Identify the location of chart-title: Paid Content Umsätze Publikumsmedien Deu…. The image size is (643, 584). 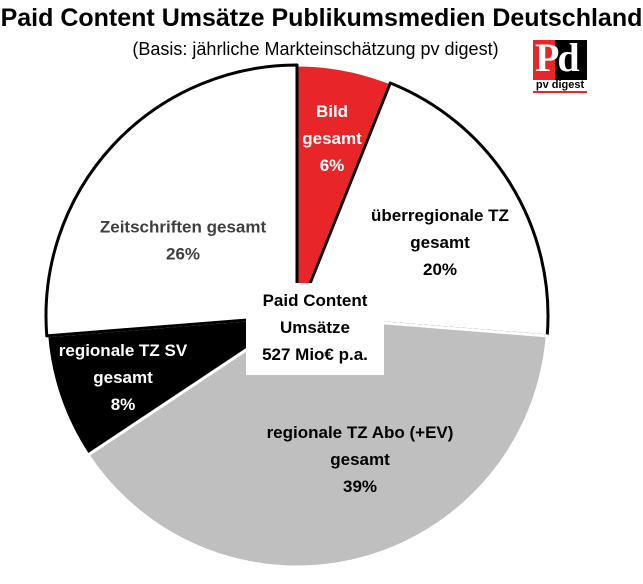
(321, 18).